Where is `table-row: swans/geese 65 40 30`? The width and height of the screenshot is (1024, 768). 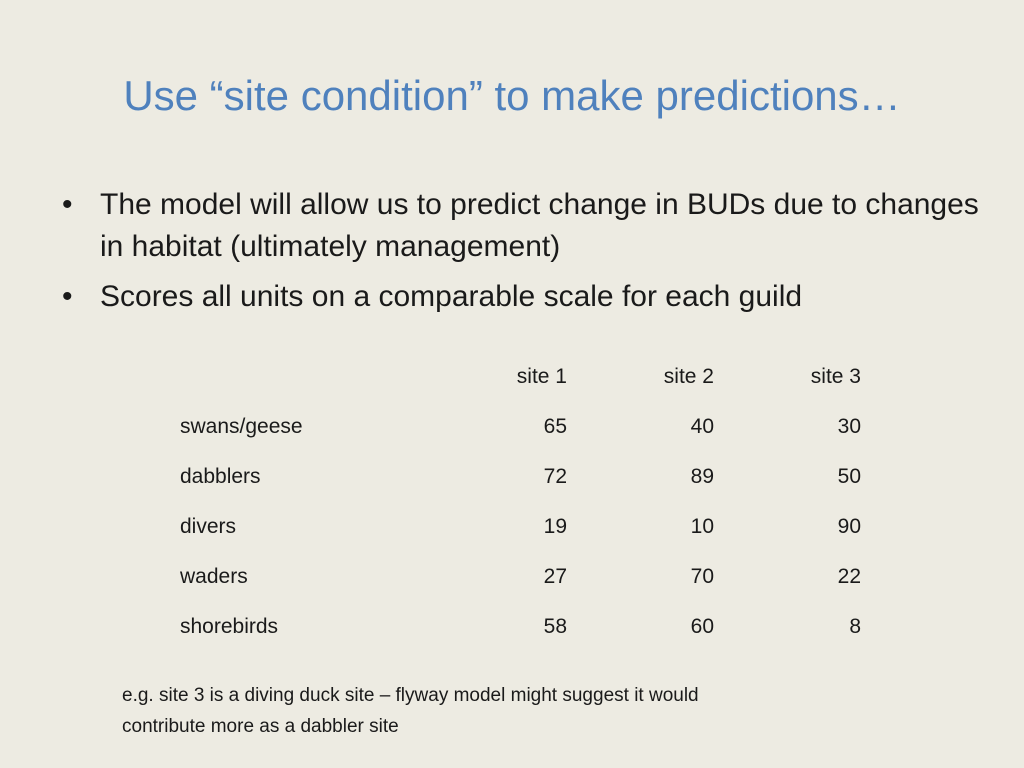 table-row: swans/geese 65 40 30 is located at coordinates (520, 427).